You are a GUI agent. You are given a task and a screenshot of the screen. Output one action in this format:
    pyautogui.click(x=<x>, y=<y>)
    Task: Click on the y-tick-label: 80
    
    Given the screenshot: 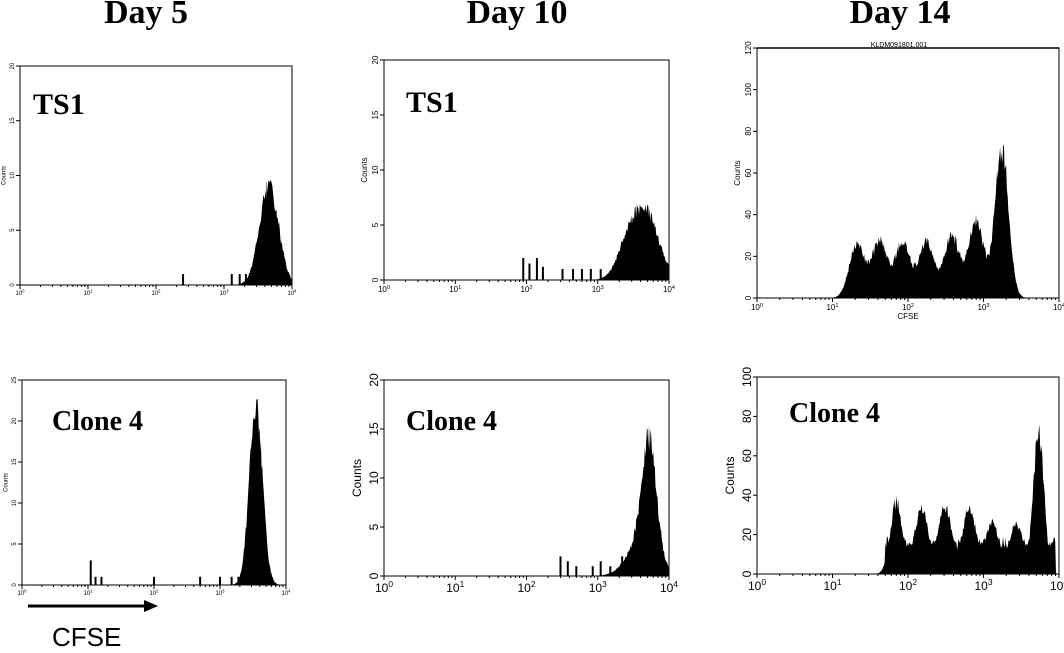 What is the action you would take?
    pyautogui.click(x=748, y=130)
    